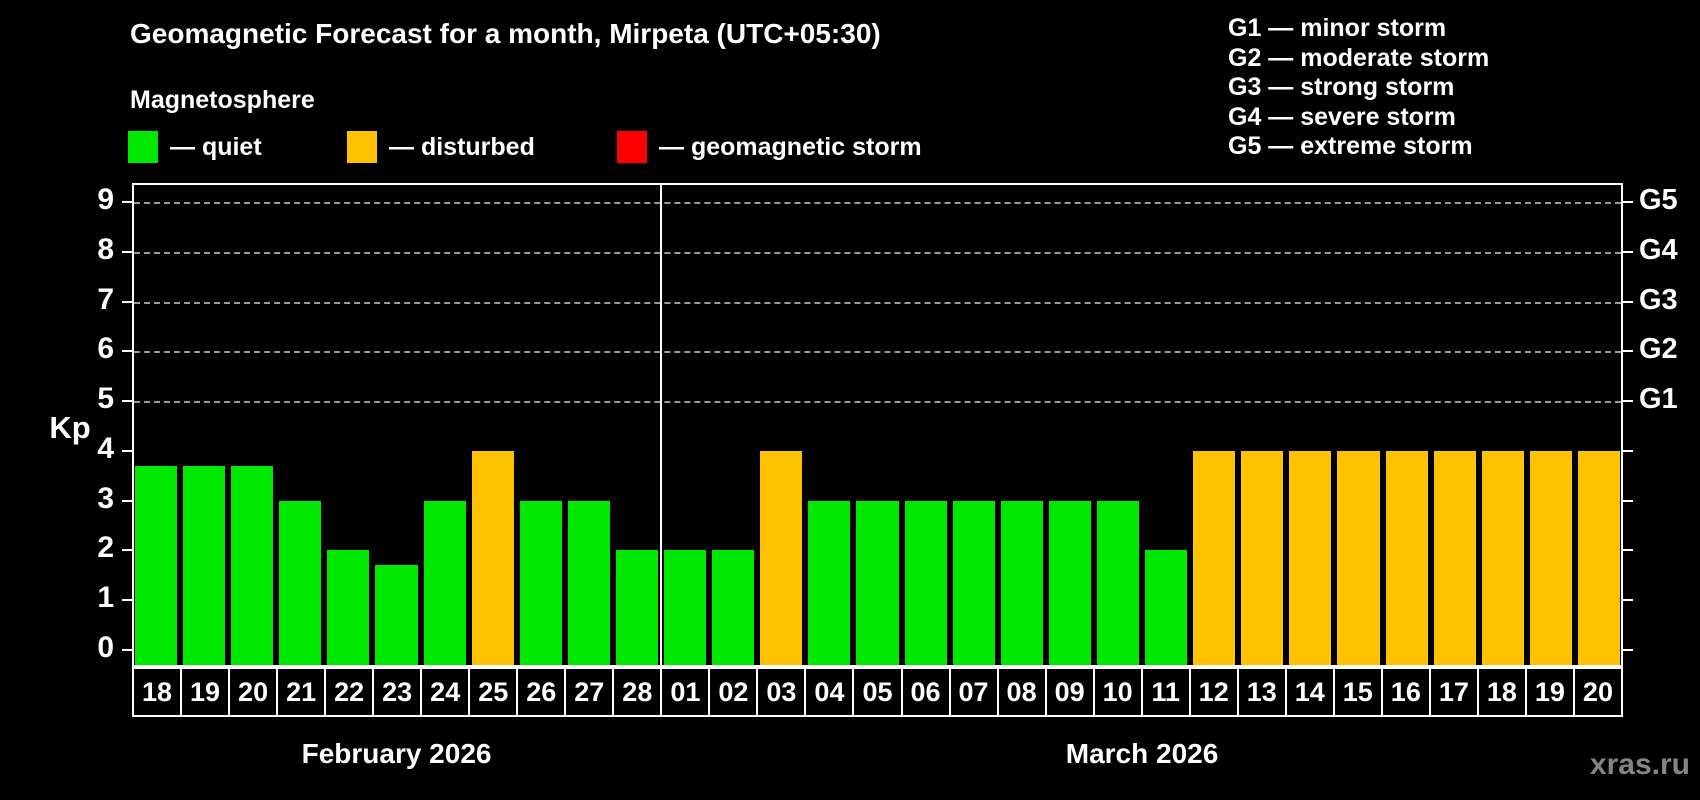  I want to click on magnetosphere-label: Magnetosphere, so click(222, 100).